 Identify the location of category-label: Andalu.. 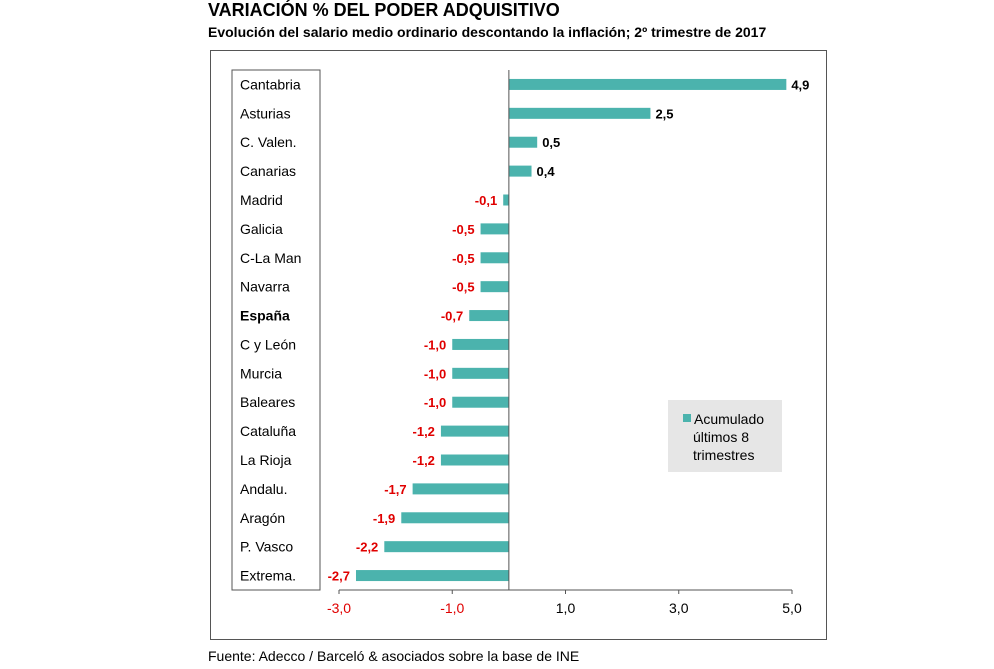
(263, 489).